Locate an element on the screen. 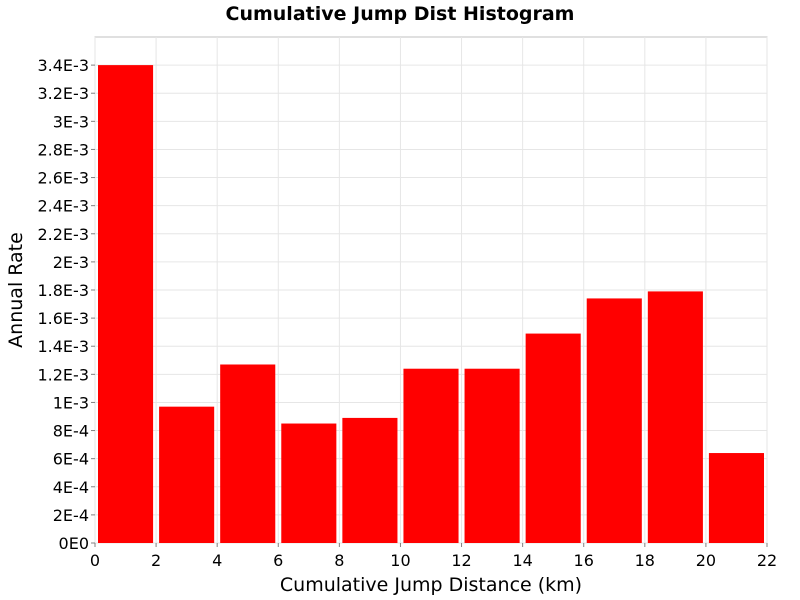 Image resolution: width=800 pixels, height=600 pixels. x-tick-label: 18 is located at coordinates (645, 560).